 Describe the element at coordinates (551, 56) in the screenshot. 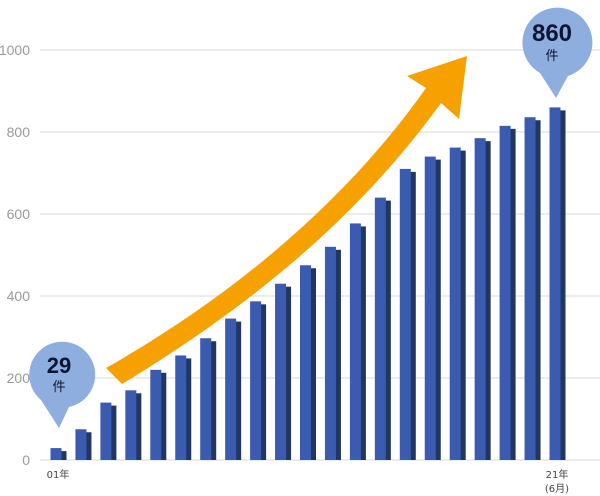

I see `end-bubble-unit: 件` at that location.